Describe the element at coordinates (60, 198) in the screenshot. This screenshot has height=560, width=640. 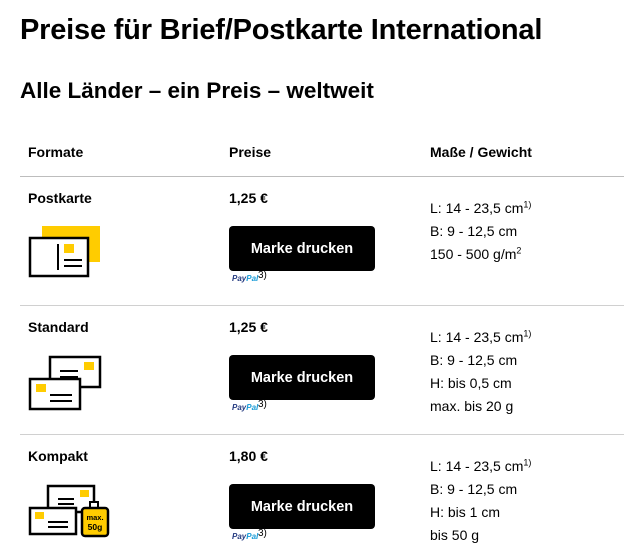
I see `format-label: Postkarte` at that location.